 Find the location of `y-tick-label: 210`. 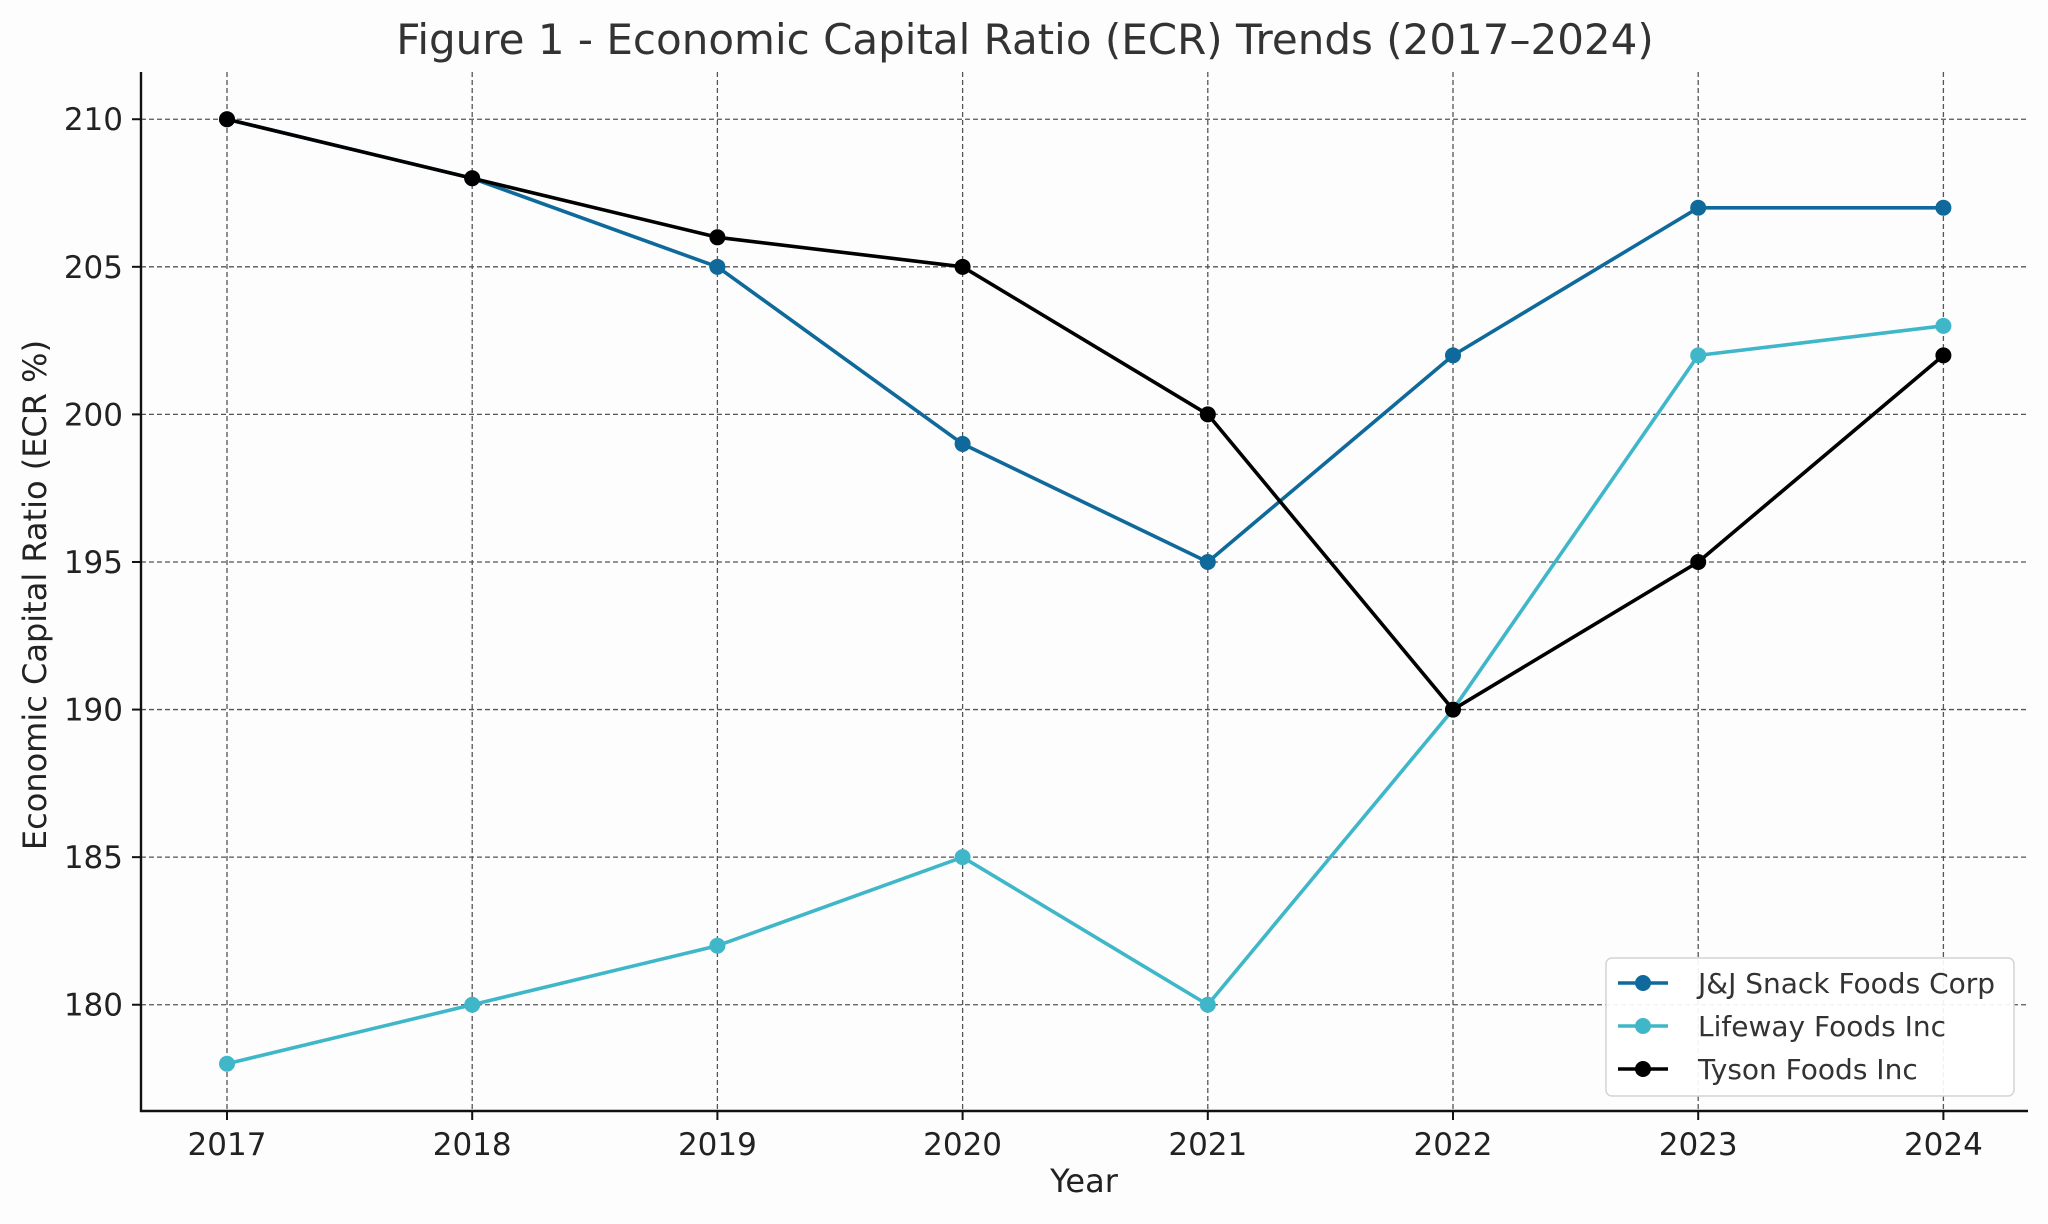

y-tick-label: 210 is located at coordinates (93, 120).